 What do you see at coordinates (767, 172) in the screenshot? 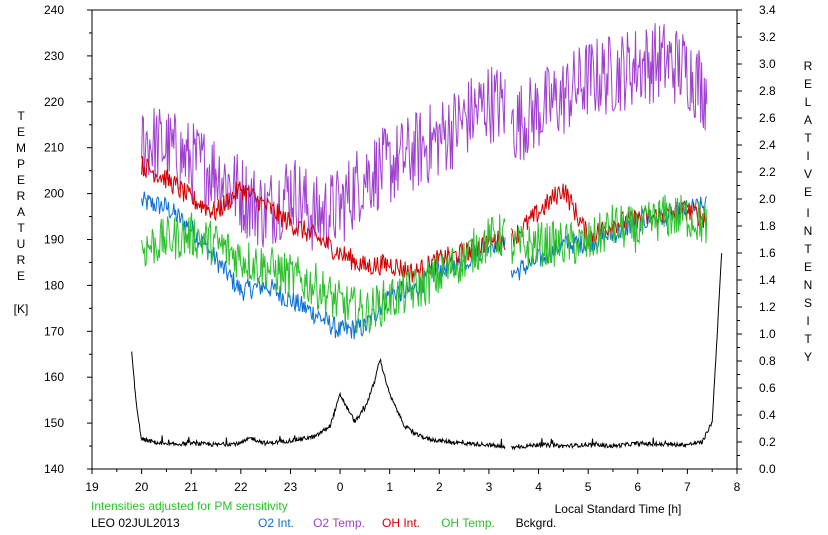
I see `y-right-tick-label: 2.2` at bounding box center [767, 172].